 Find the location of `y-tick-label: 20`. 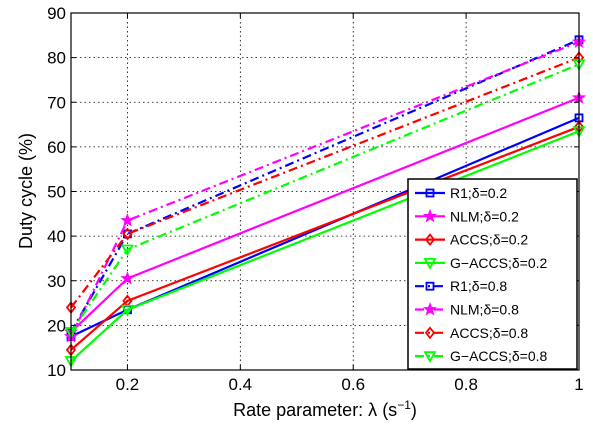

y-tick-label: 20 is located at coordinates (56, 325).